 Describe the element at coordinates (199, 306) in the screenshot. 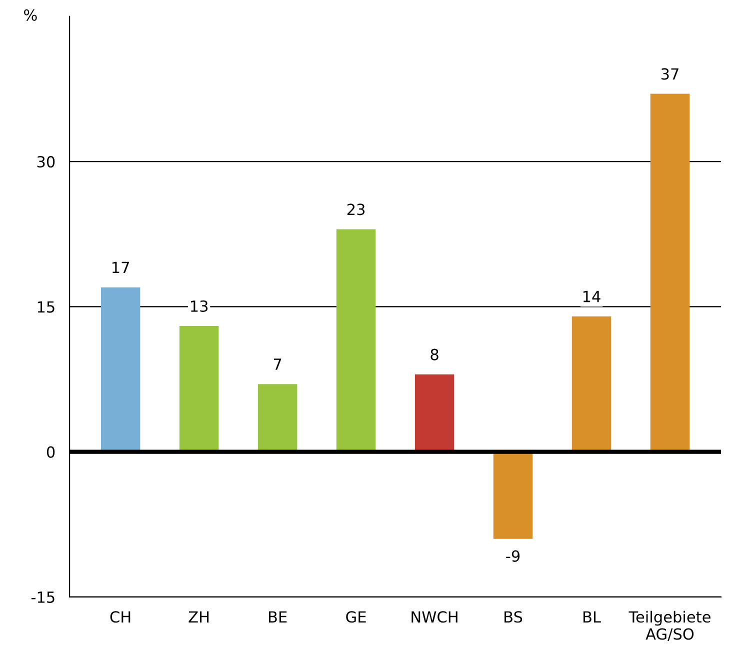

I see `data-label: 13` at that location.